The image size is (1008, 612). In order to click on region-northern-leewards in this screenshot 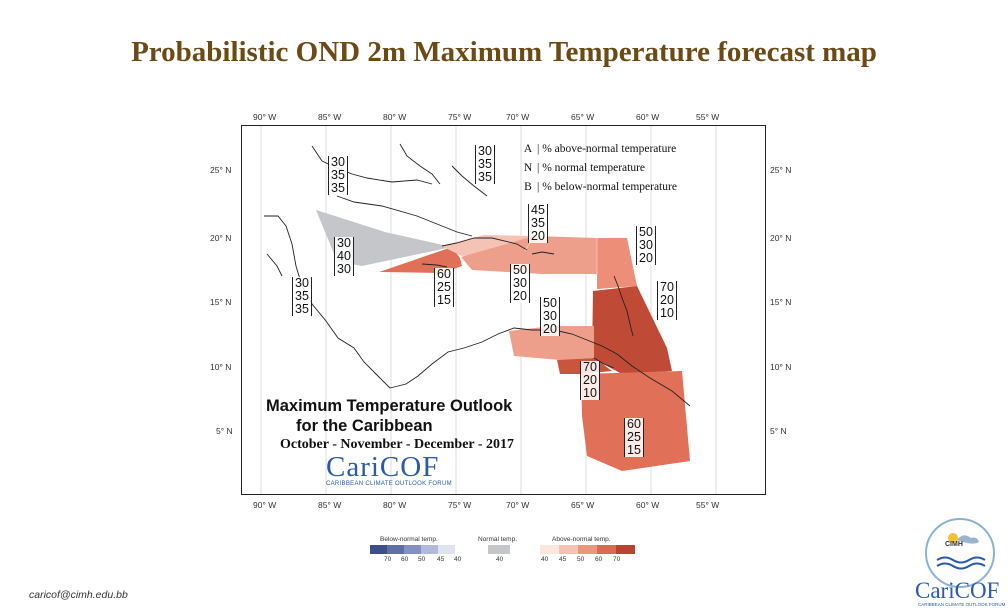, I will do `click(617, 263)`.